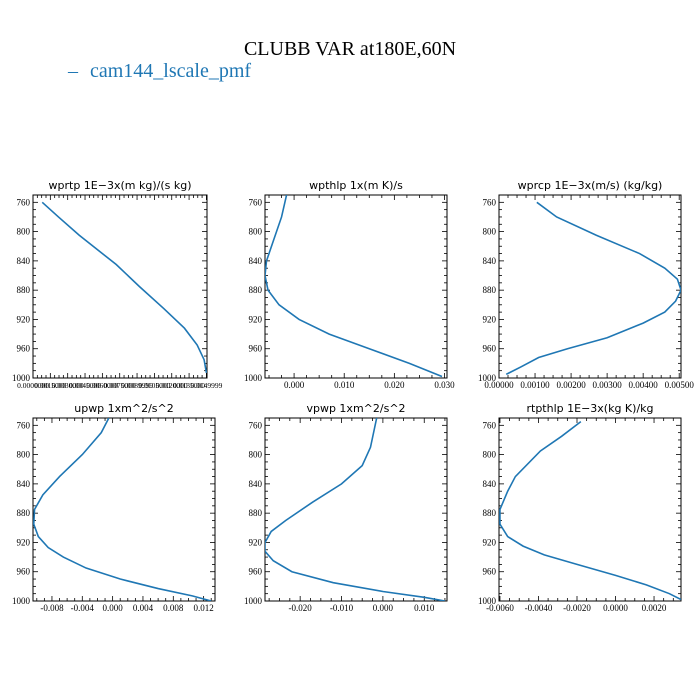 The image size is (700, 700). I want to click on x-tick-label: 0.020, so click(394, 385).